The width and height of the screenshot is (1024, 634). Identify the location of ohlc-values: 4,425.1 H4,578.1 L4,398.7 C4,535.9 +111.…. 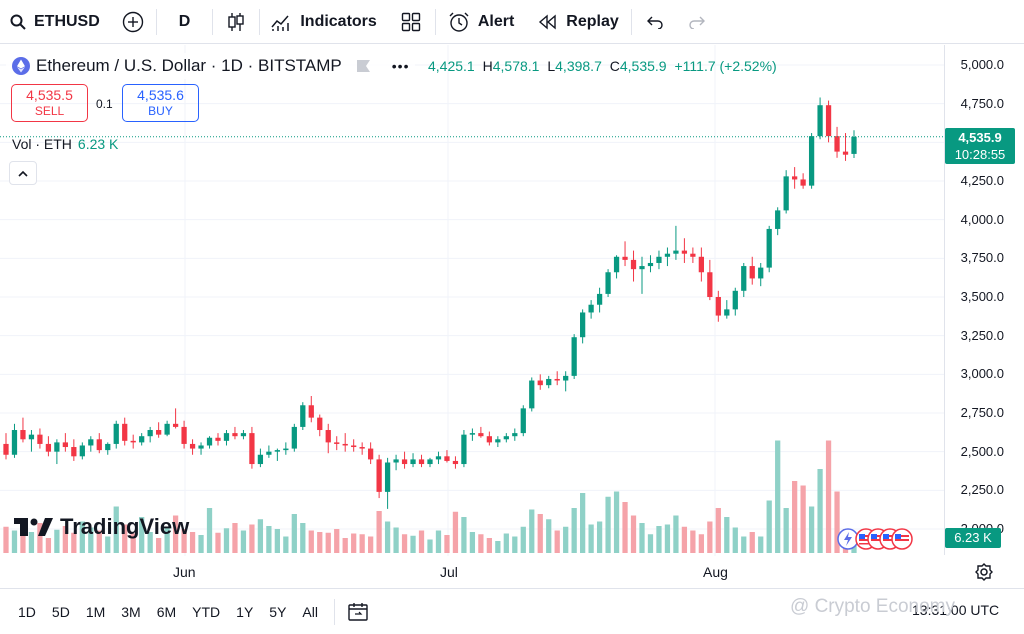
(602, 66).